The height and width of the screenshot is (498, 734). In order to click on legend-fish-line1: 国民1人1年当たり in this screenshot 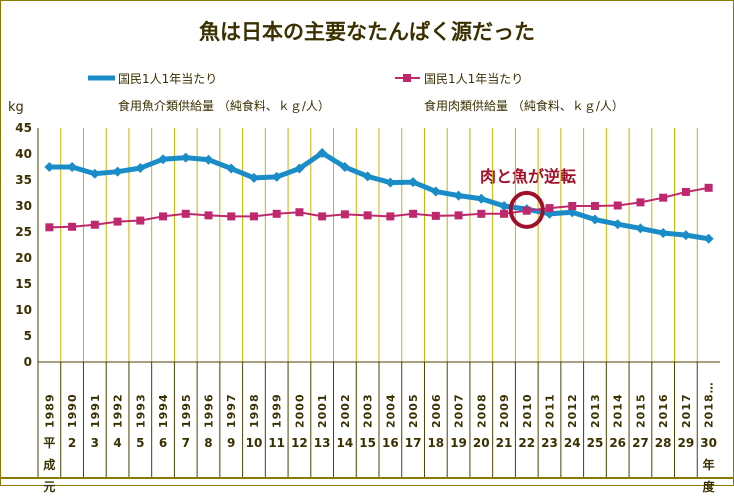, I will do `click(168, 79)`.